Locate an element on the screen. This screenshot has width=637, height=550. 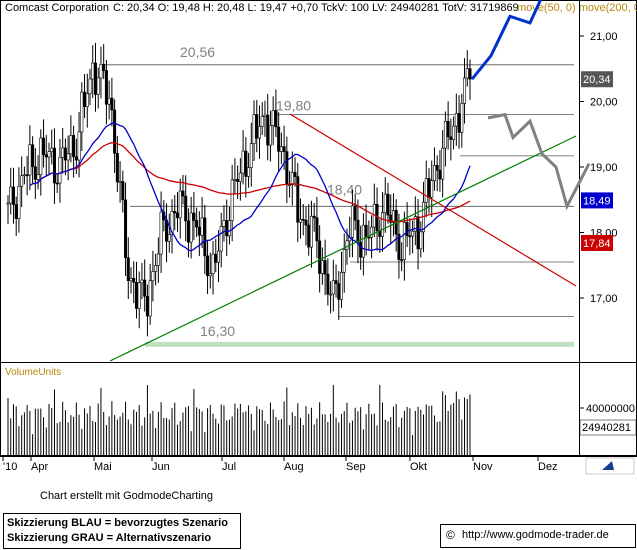
level-label: 20,56 is located at coordinates (197, 52).